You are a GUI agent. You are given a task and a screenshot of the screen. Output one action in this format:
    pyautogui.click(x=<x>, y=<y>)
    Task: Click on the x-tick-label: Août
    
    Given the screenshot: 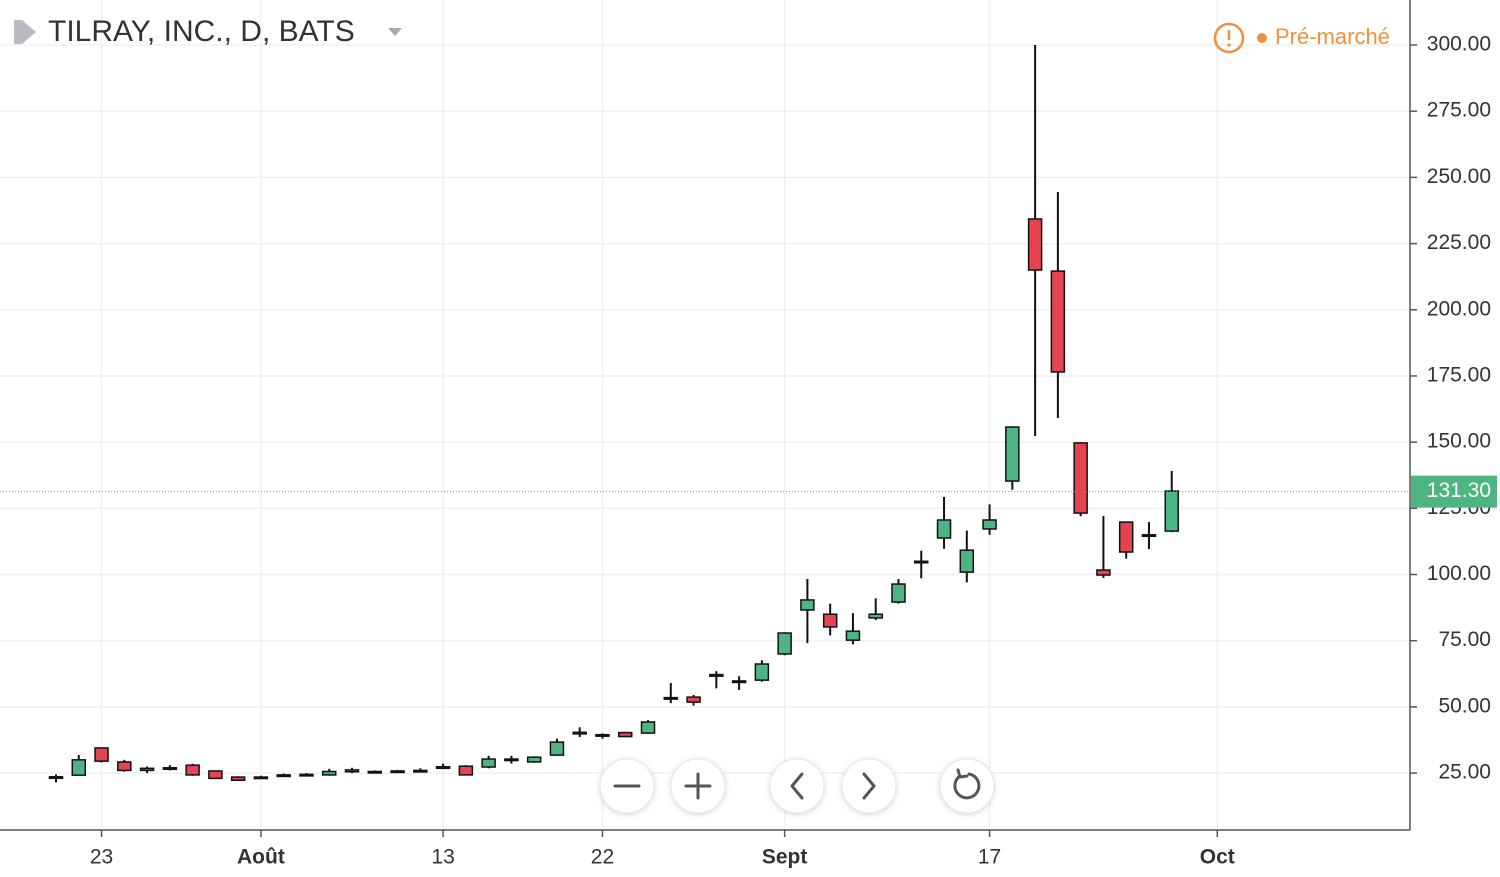 What is the action you would take?
    pyautogui.click(x=261, y=857)
    